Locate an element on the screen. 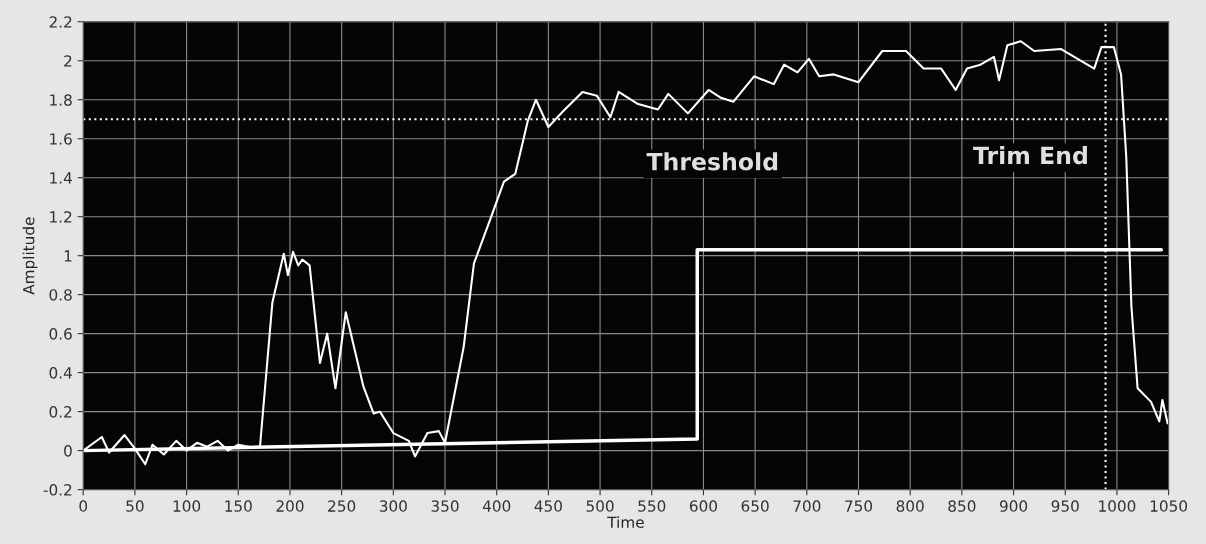  x-tick-label: 900 is located at coordinates (1013, 506).